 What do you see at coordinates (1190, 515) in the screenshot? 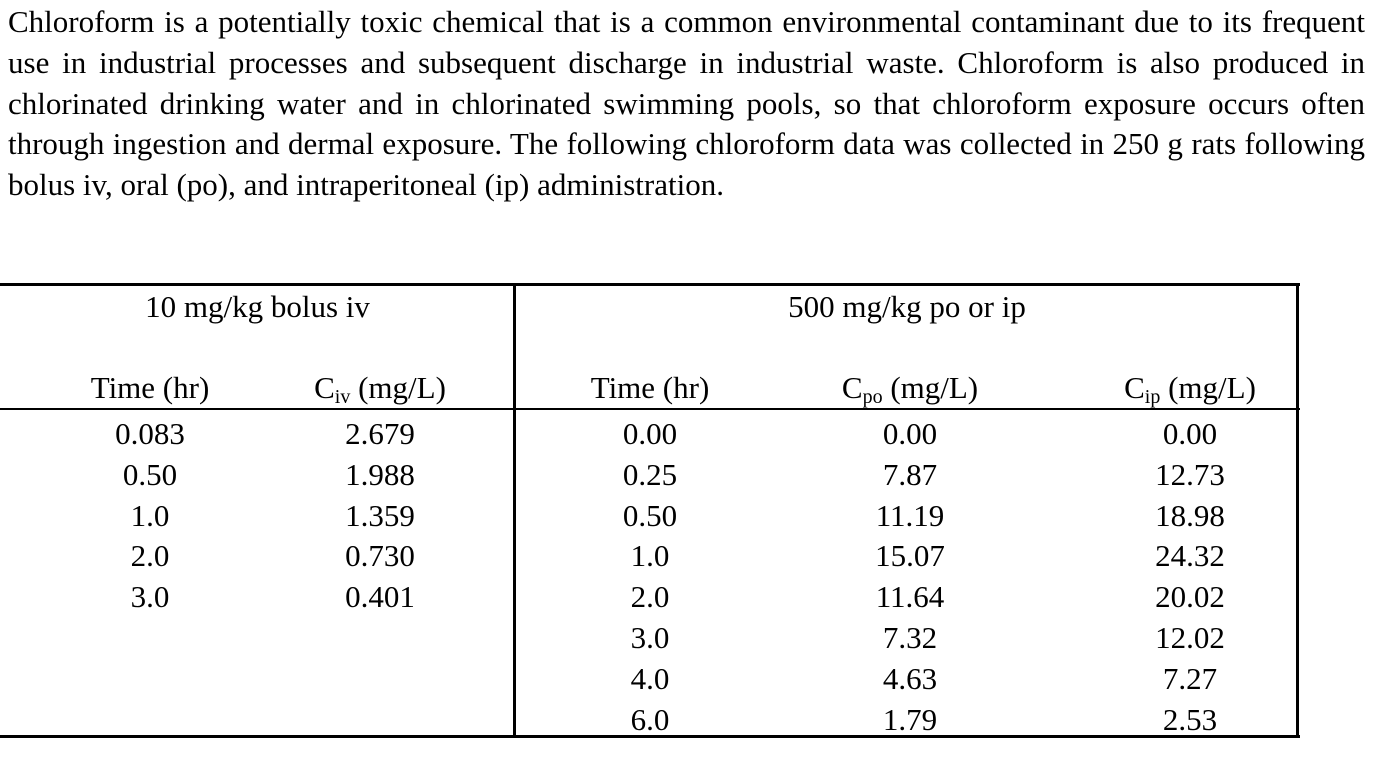
I see `ip-concentration-cell: 18.98` at bounding box center [1190, 515].